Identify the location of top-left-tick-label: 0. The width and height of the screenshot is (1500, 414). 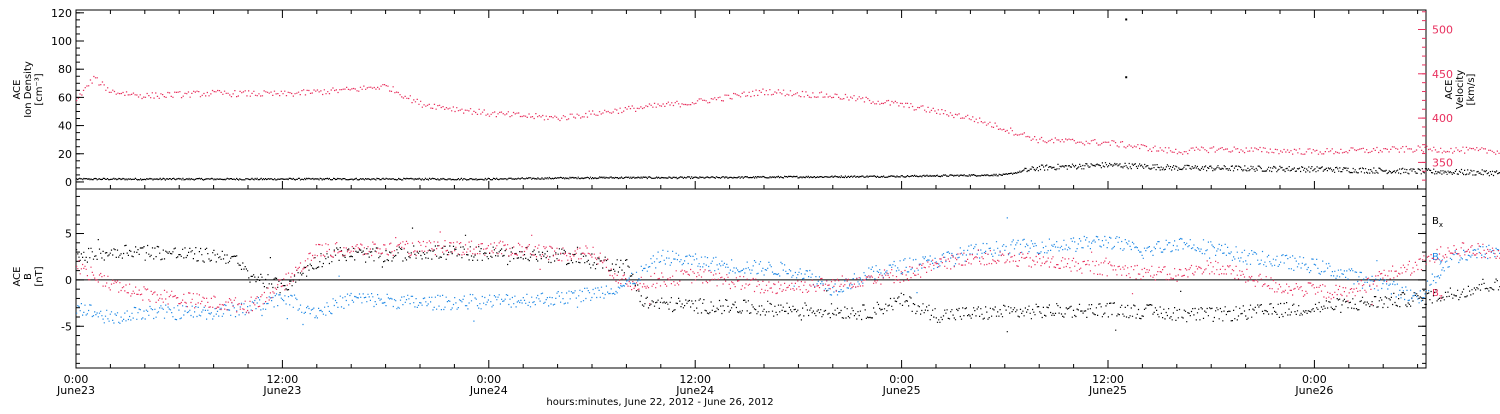
(68, 182).